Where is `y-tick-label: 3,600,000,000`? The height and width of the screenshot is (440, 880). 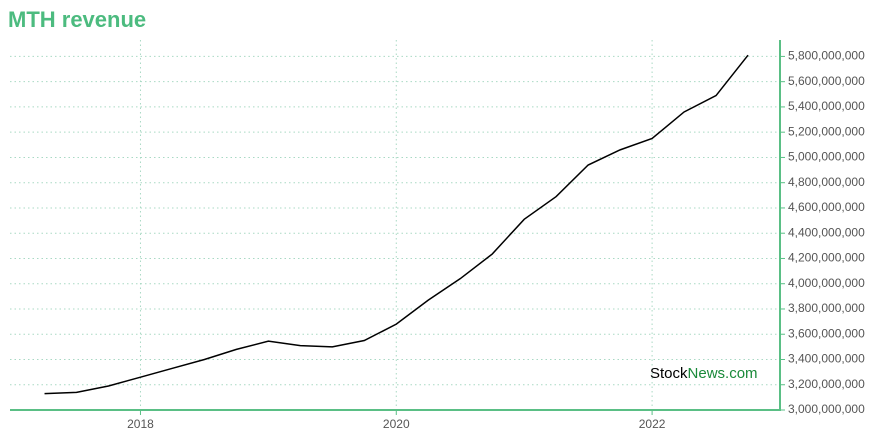
y-tick-label: 3,600,000,000 is located at coordinates (826, 333).